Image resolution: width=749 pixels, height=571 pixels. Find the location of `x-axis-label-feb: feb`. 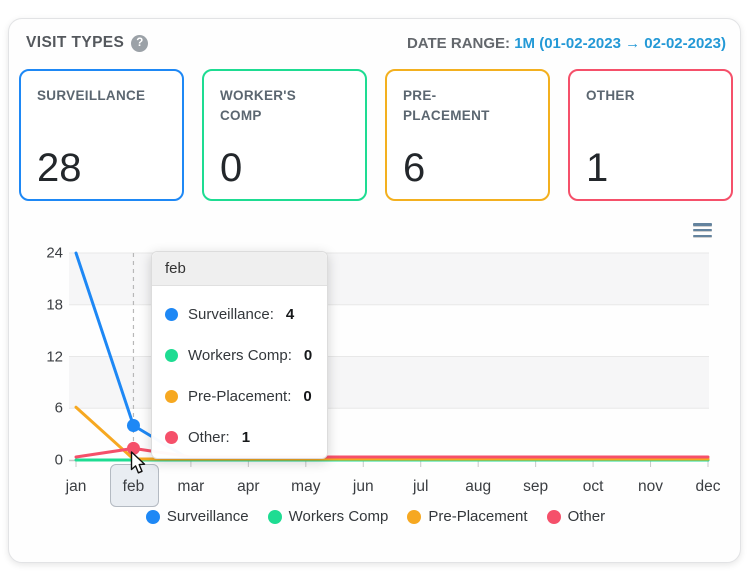

x-axis-label-feb: feb is located at coordinates (133, 486).